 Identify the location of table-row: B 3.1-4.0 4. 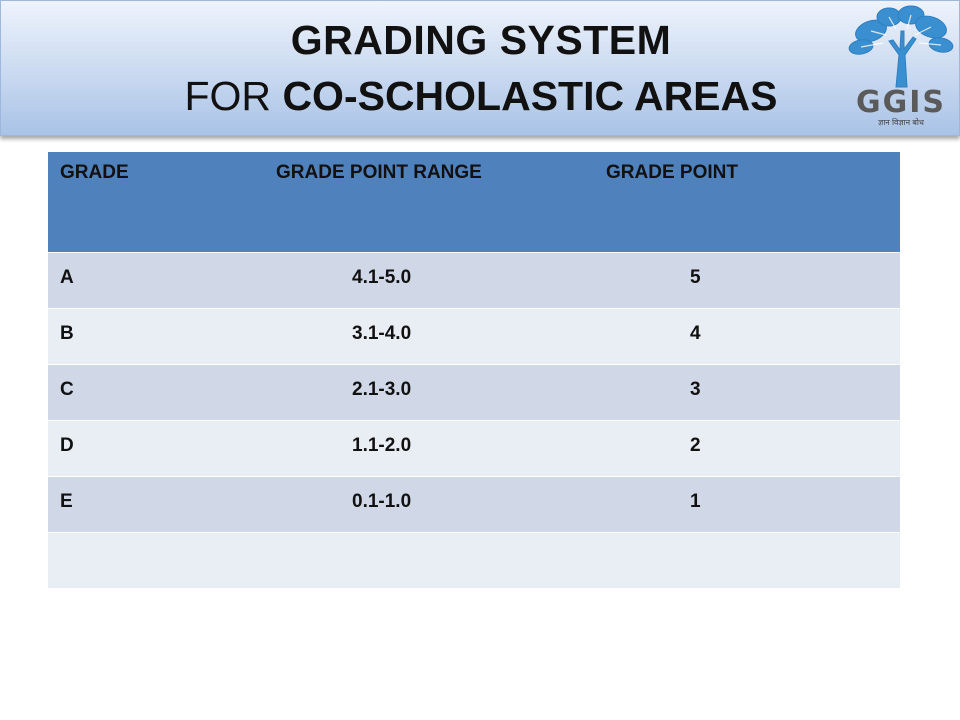
(474, 335).